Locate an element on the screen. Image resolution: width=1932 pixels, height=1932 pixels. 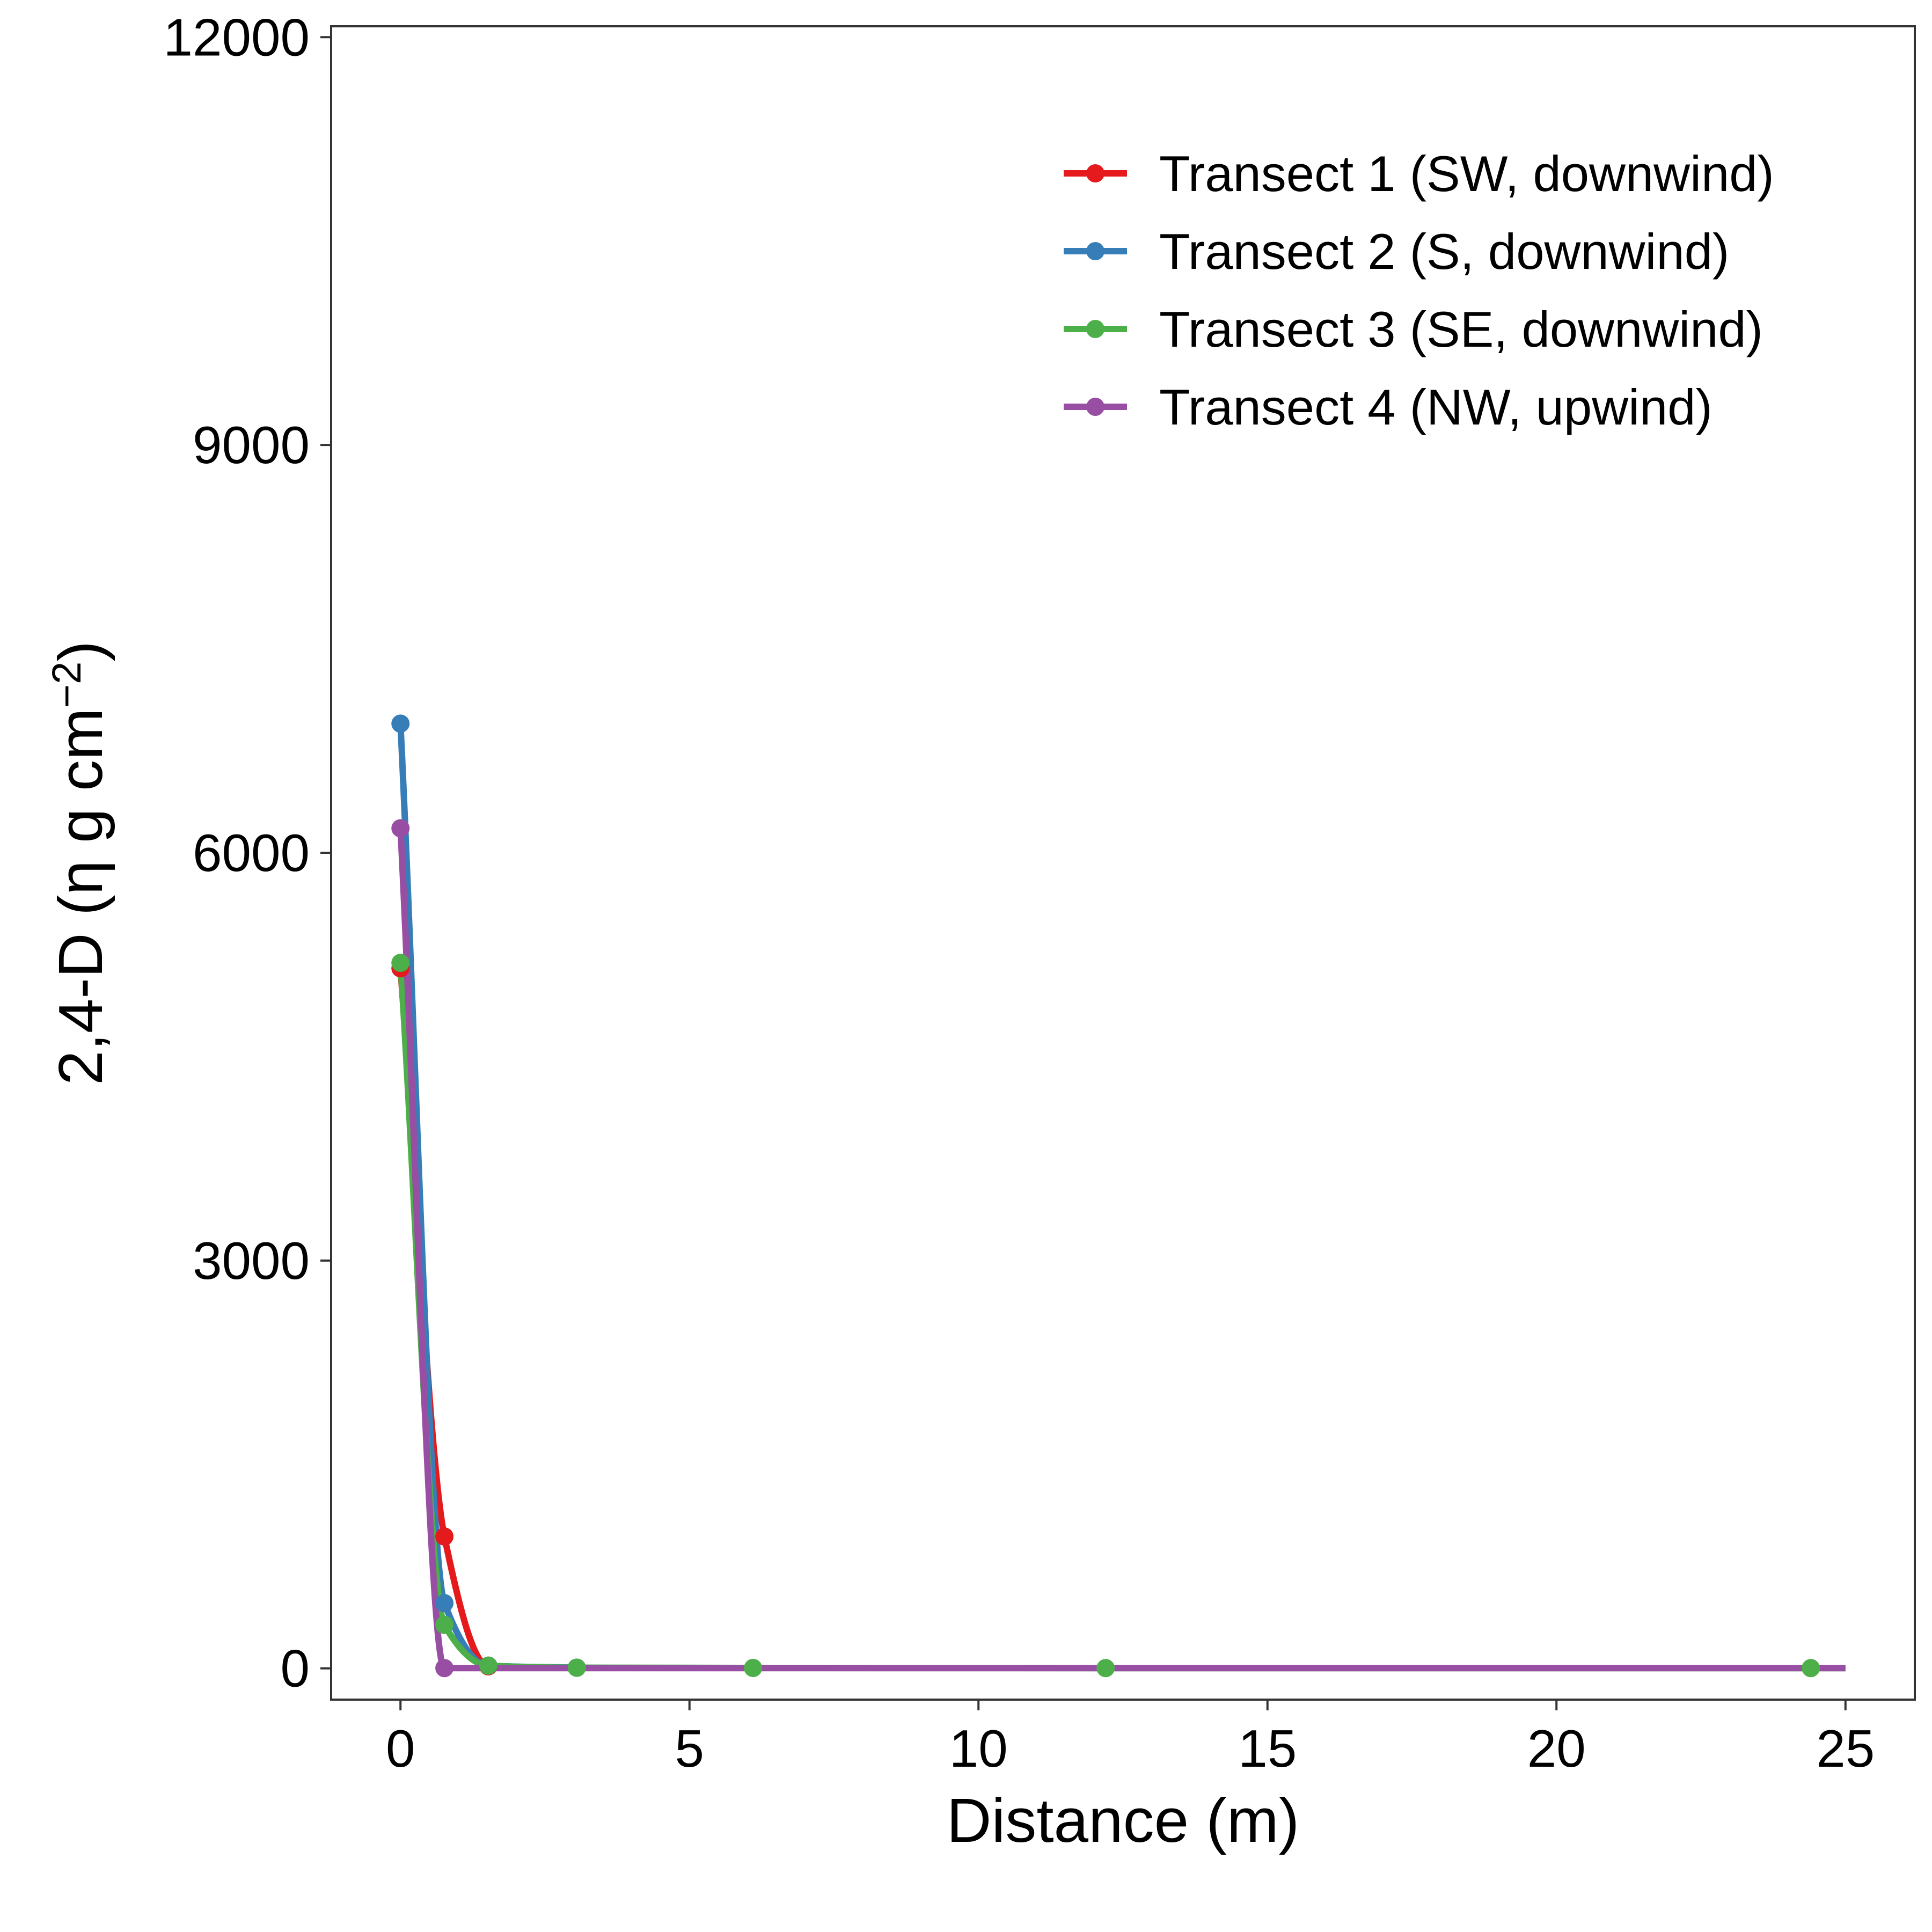
legend-label-1: Transect 1 (SW, downwind) is located at coordinates (1466, 173).